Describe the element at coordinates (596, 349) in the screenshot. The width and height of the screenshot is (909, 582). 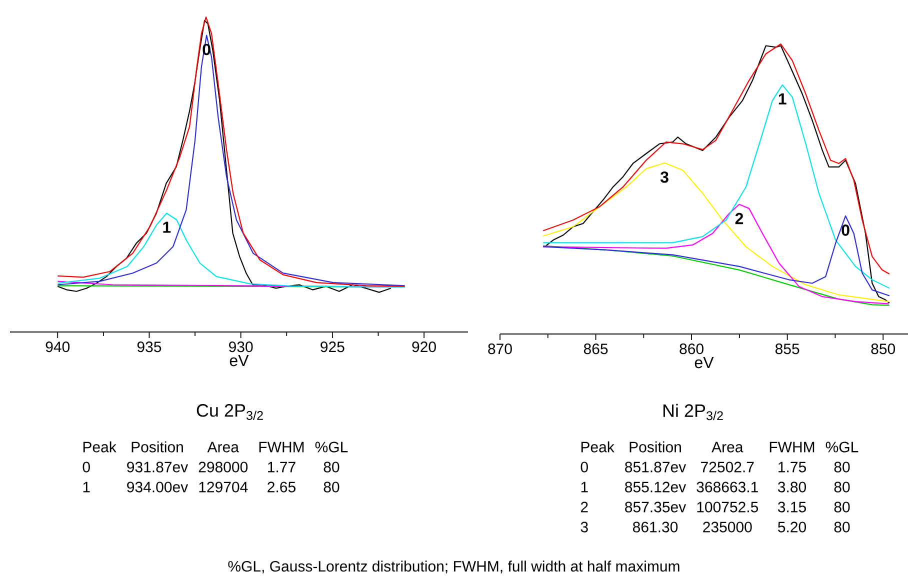
I see `x-tick-label: 865` at that location.